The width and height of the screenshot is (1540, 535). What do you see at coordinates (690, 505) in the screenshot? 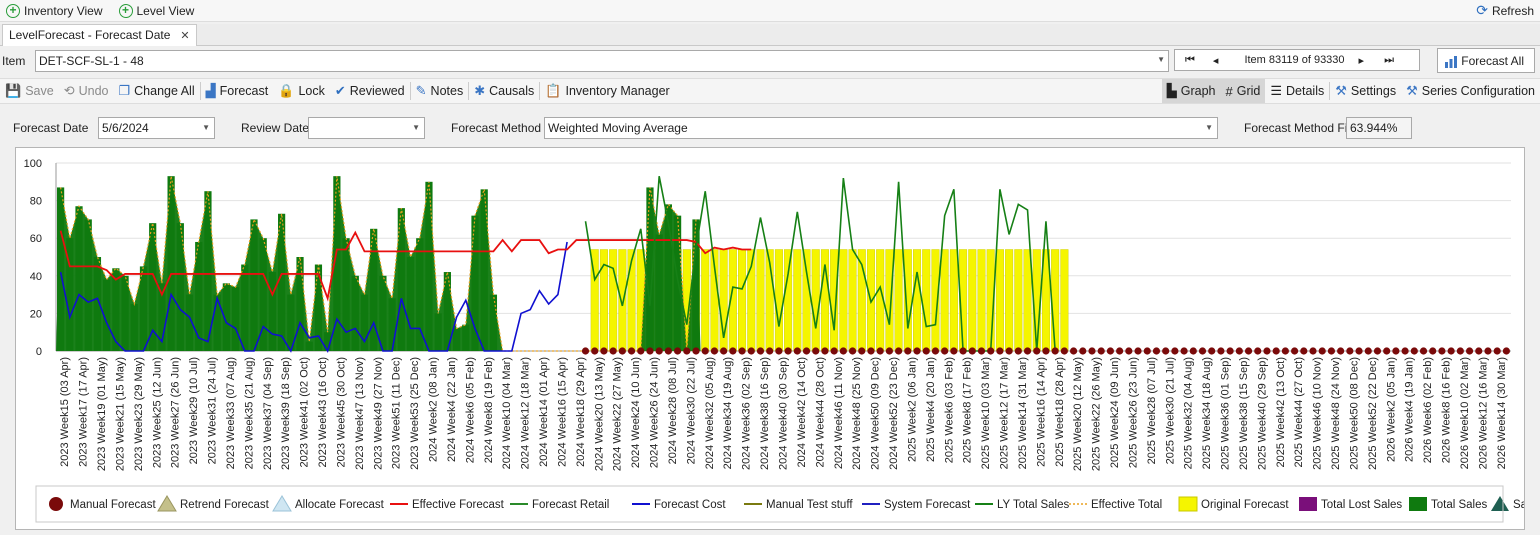
I see `legend-label: Forecast Cost` at bounding box center [690, 505].